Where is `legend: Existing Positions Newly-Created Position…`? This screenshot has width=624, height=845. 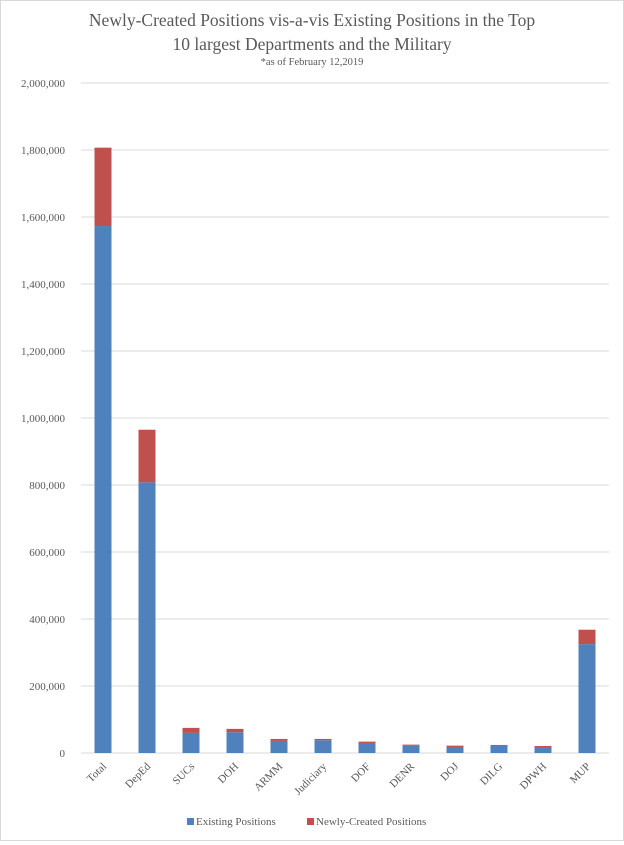
legend: Existing Positions Newly-Created Position… is located at coordinates (306, 822).